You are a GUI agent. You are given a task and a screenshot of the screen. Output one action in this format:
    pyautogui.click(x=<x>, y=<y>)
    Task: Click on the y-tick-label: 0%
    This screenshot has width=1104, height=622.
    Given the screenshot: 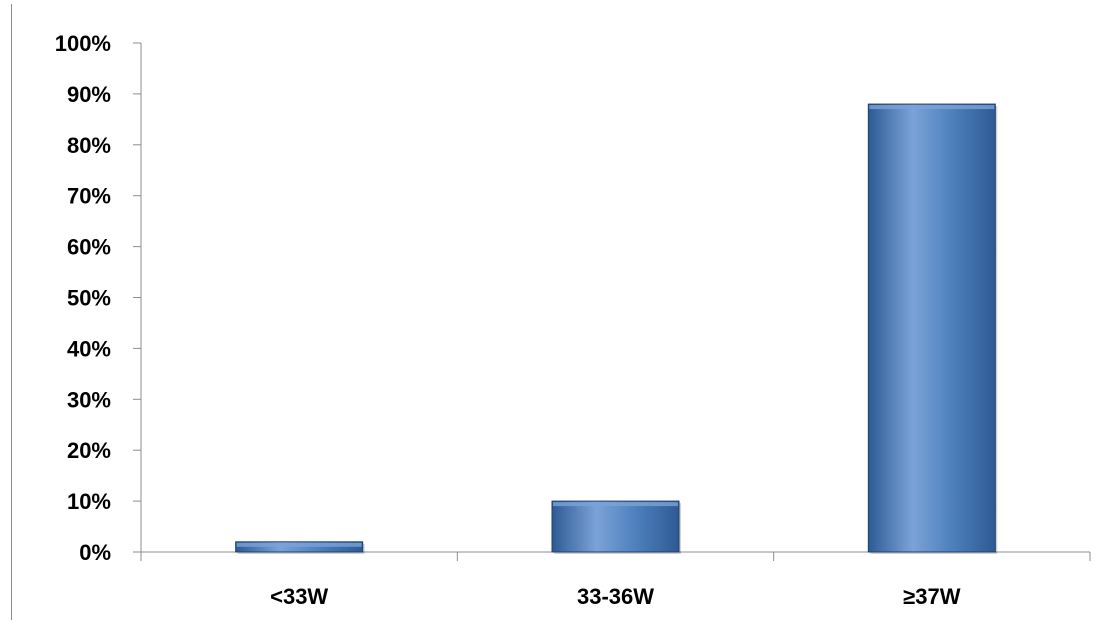 What is the action you would take?
    pyautogui.click(x=95, y=552)
    